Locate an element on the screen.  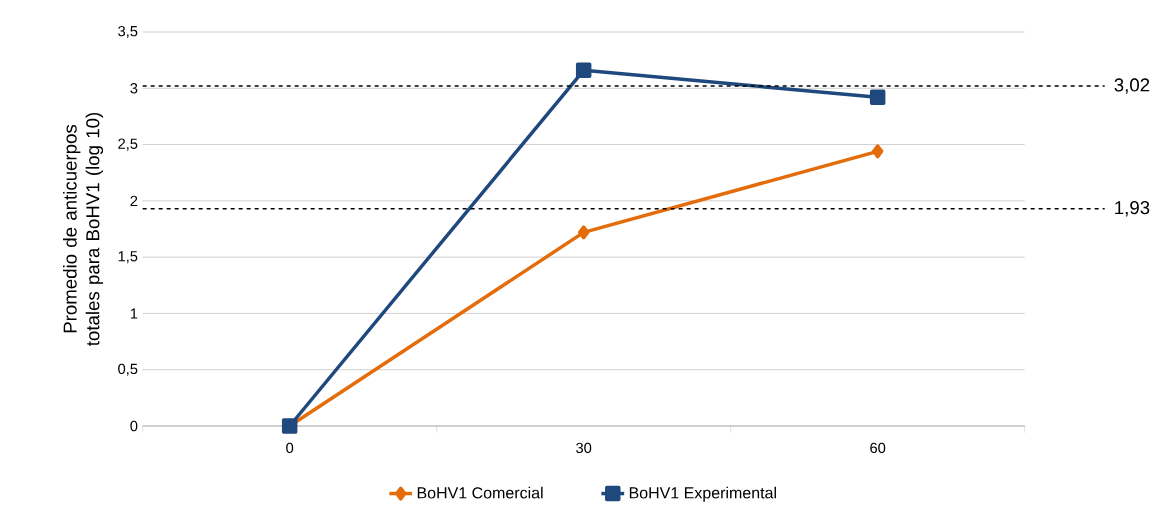
y-tick-label: 0 is located at coordinates (134, 426).